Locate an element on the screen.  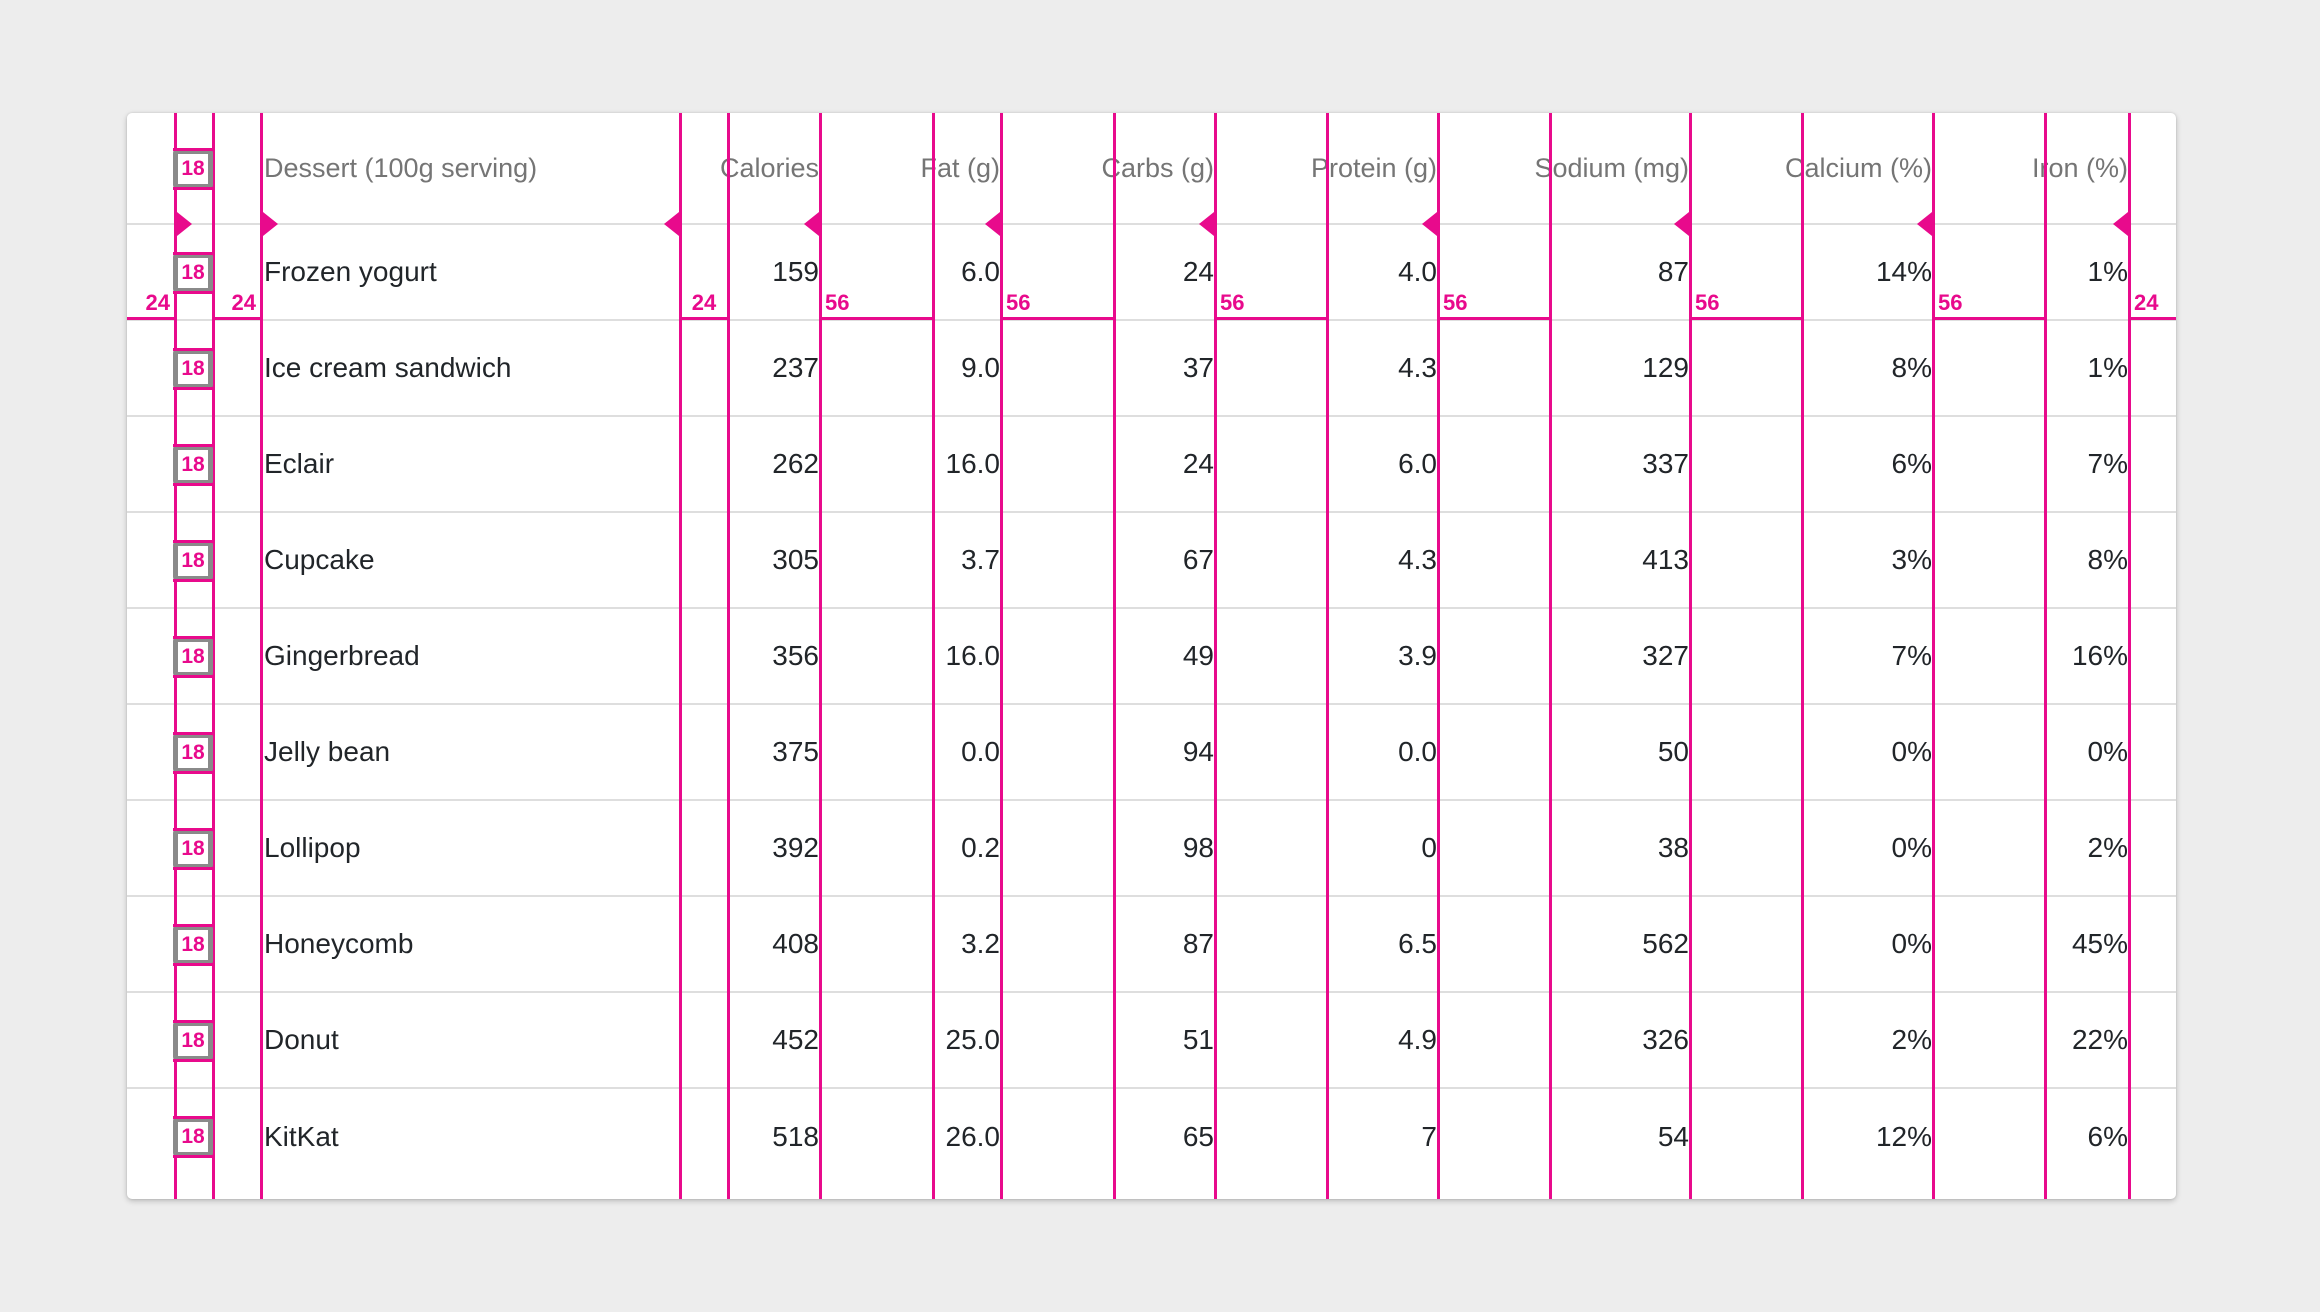
cell-sodium: 337 is located at coordinates (1665, 463).